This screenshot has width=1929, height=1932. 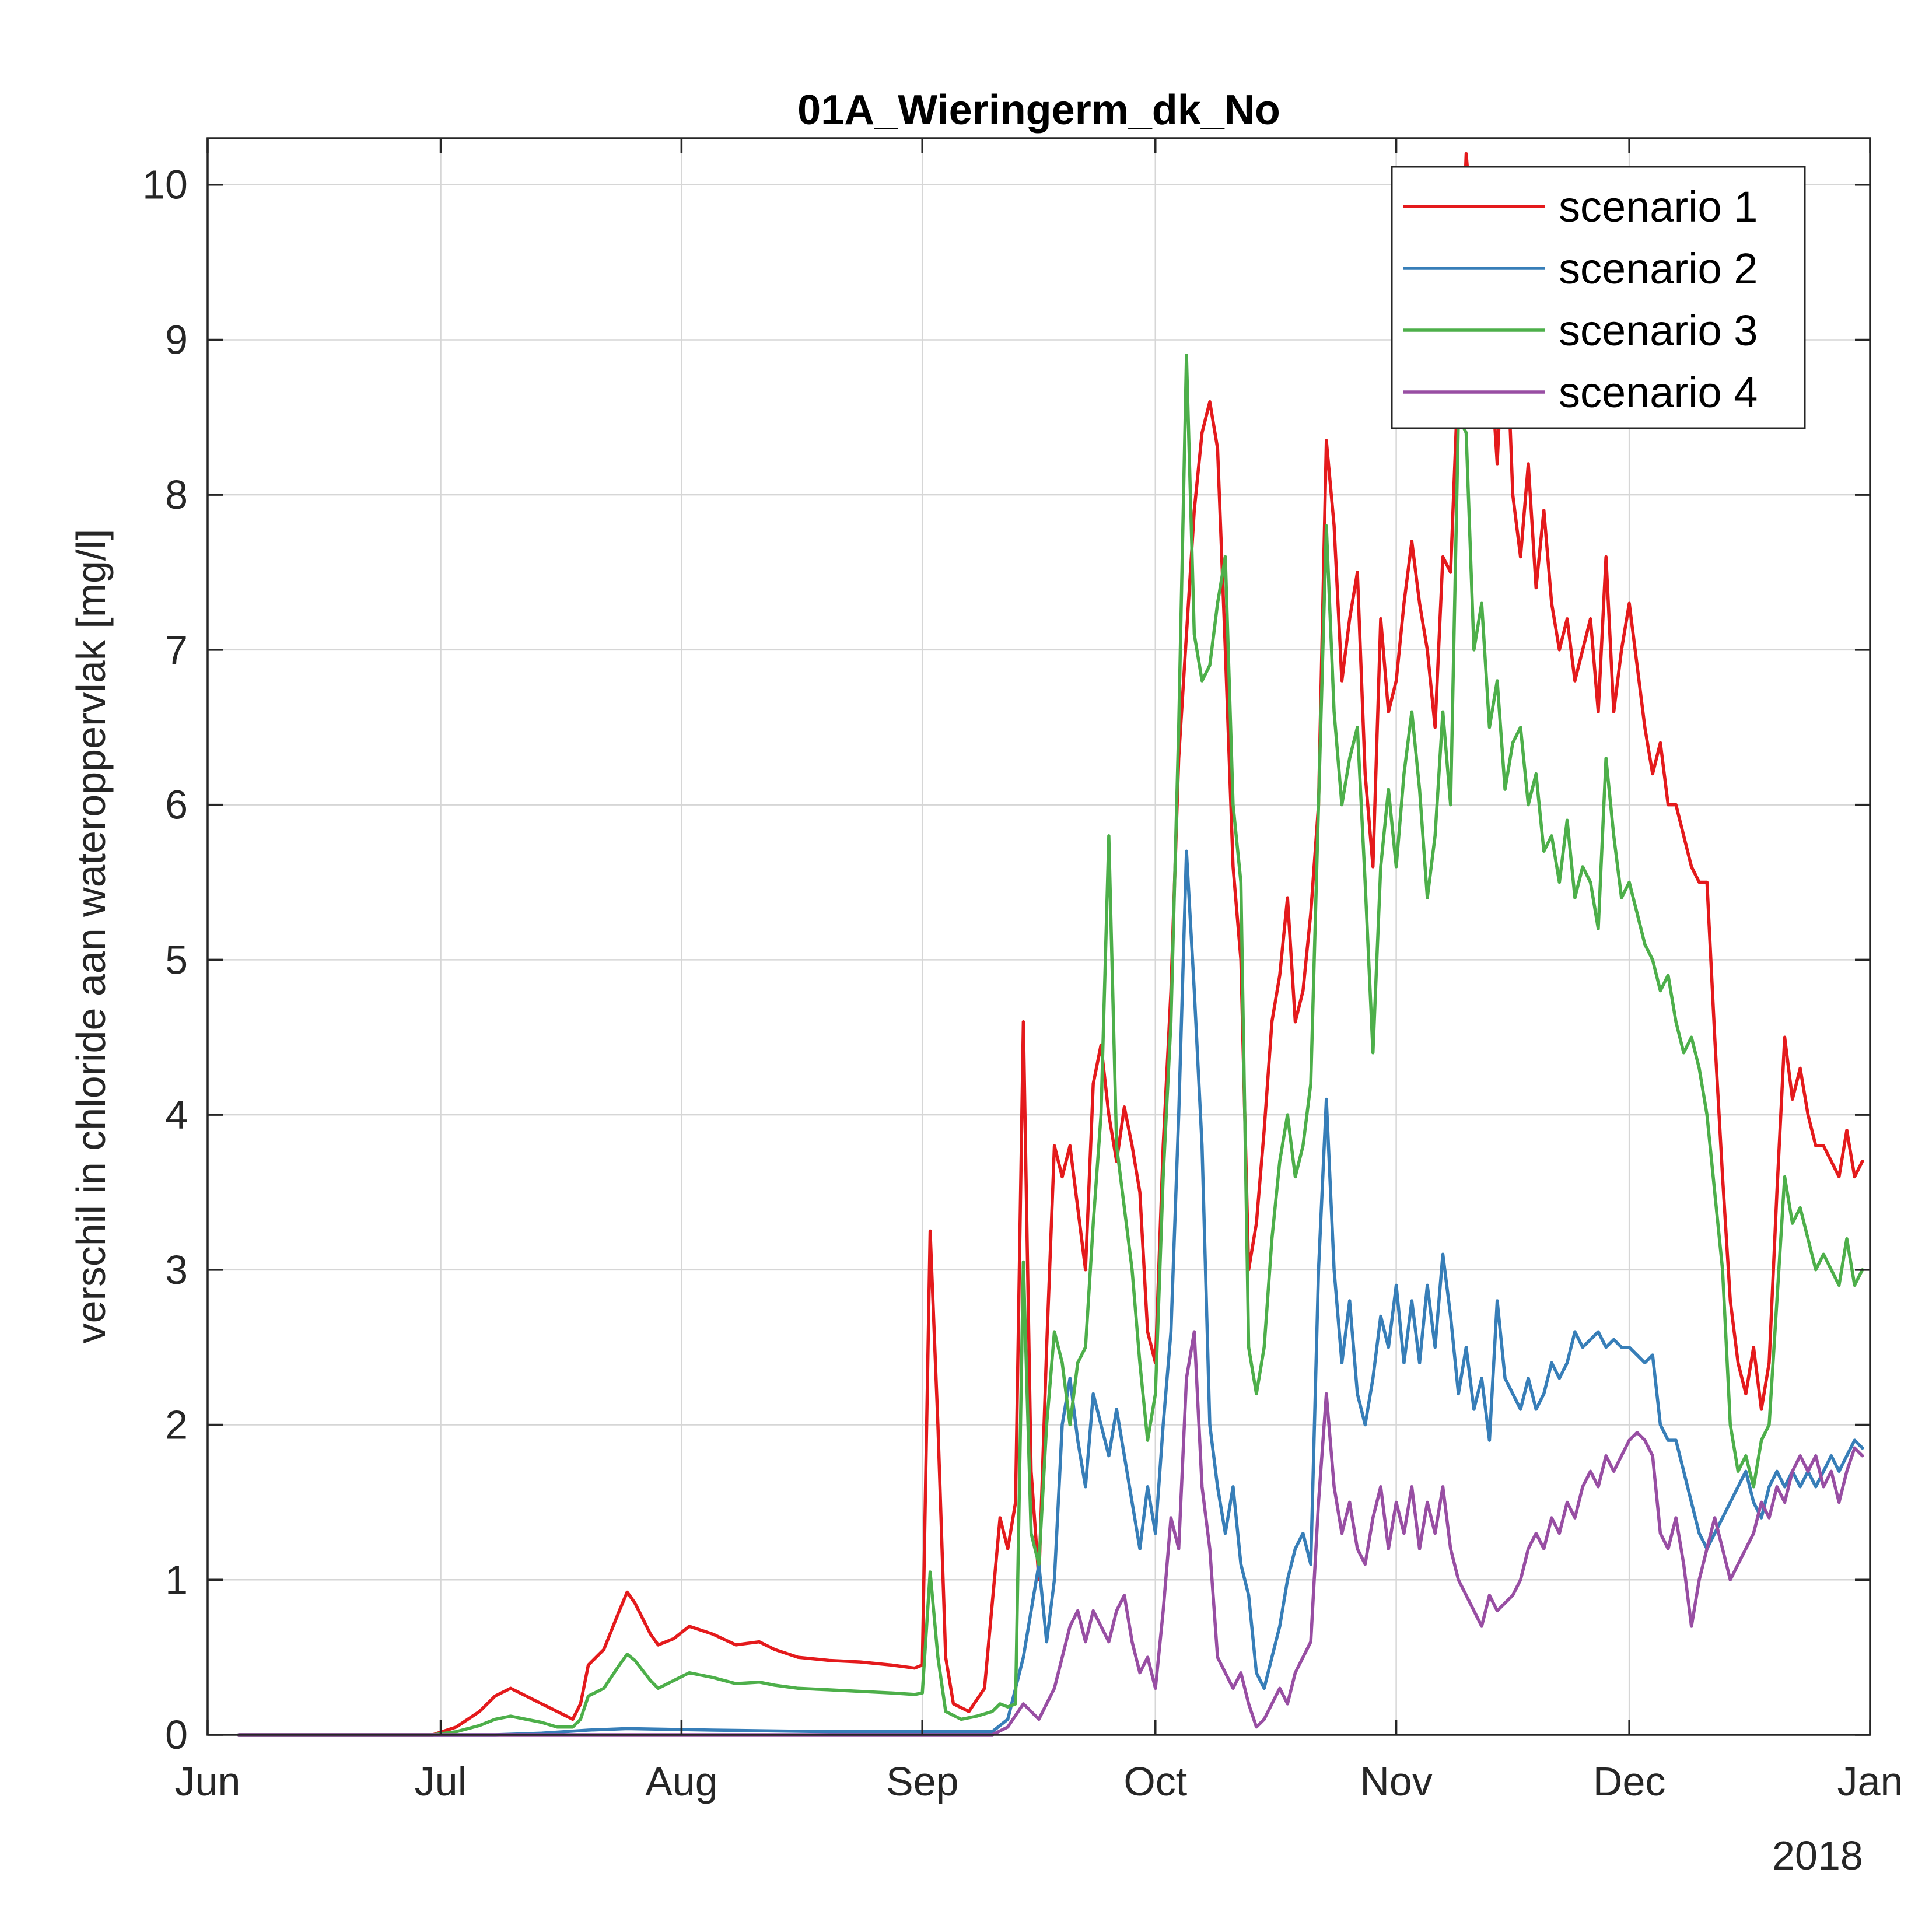 What do you see at coordinates (1038, 110) in the screenshot?
I see `chart-title: 01A_Wieringerm_dk_No` at bounding box center [1038, 110].